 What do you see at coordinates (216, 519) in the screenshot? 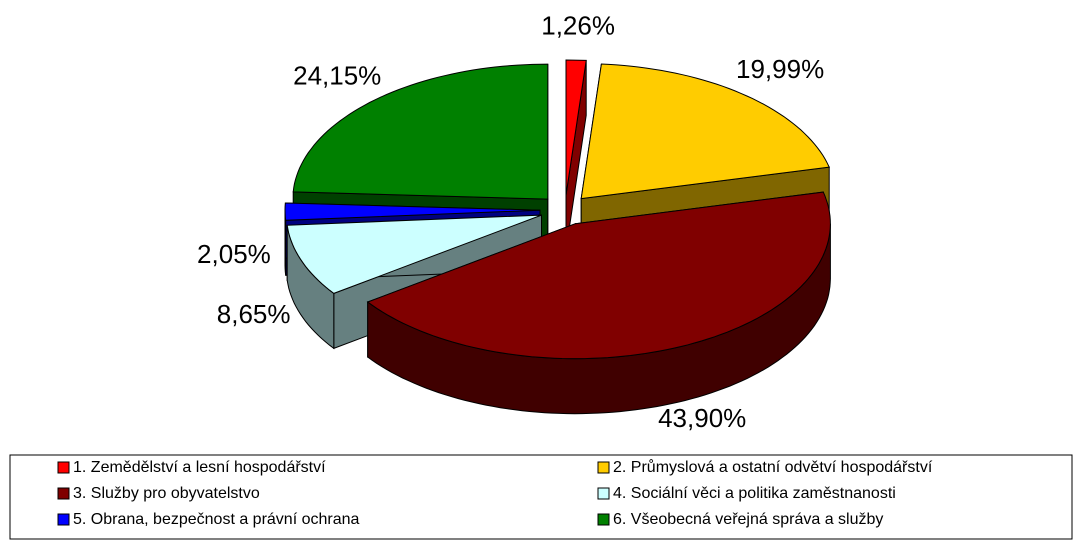
I see `legend-label: 5. Obrana, bezpečnost a právní ochrana` at bounding box center [216, 519].